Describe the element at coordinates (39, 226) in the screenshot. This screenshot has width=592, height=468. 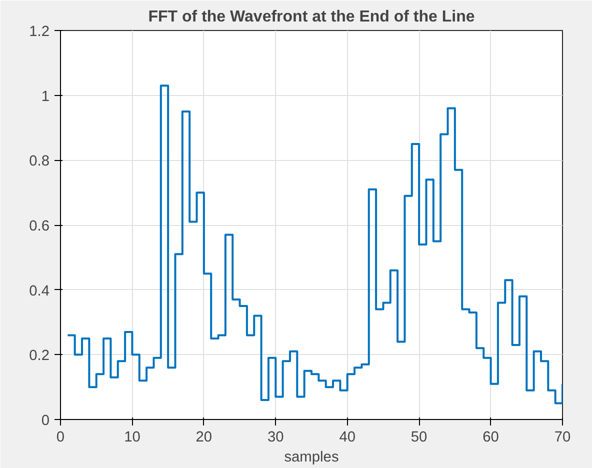
I see `y-tick-label: 0.6` at that location.